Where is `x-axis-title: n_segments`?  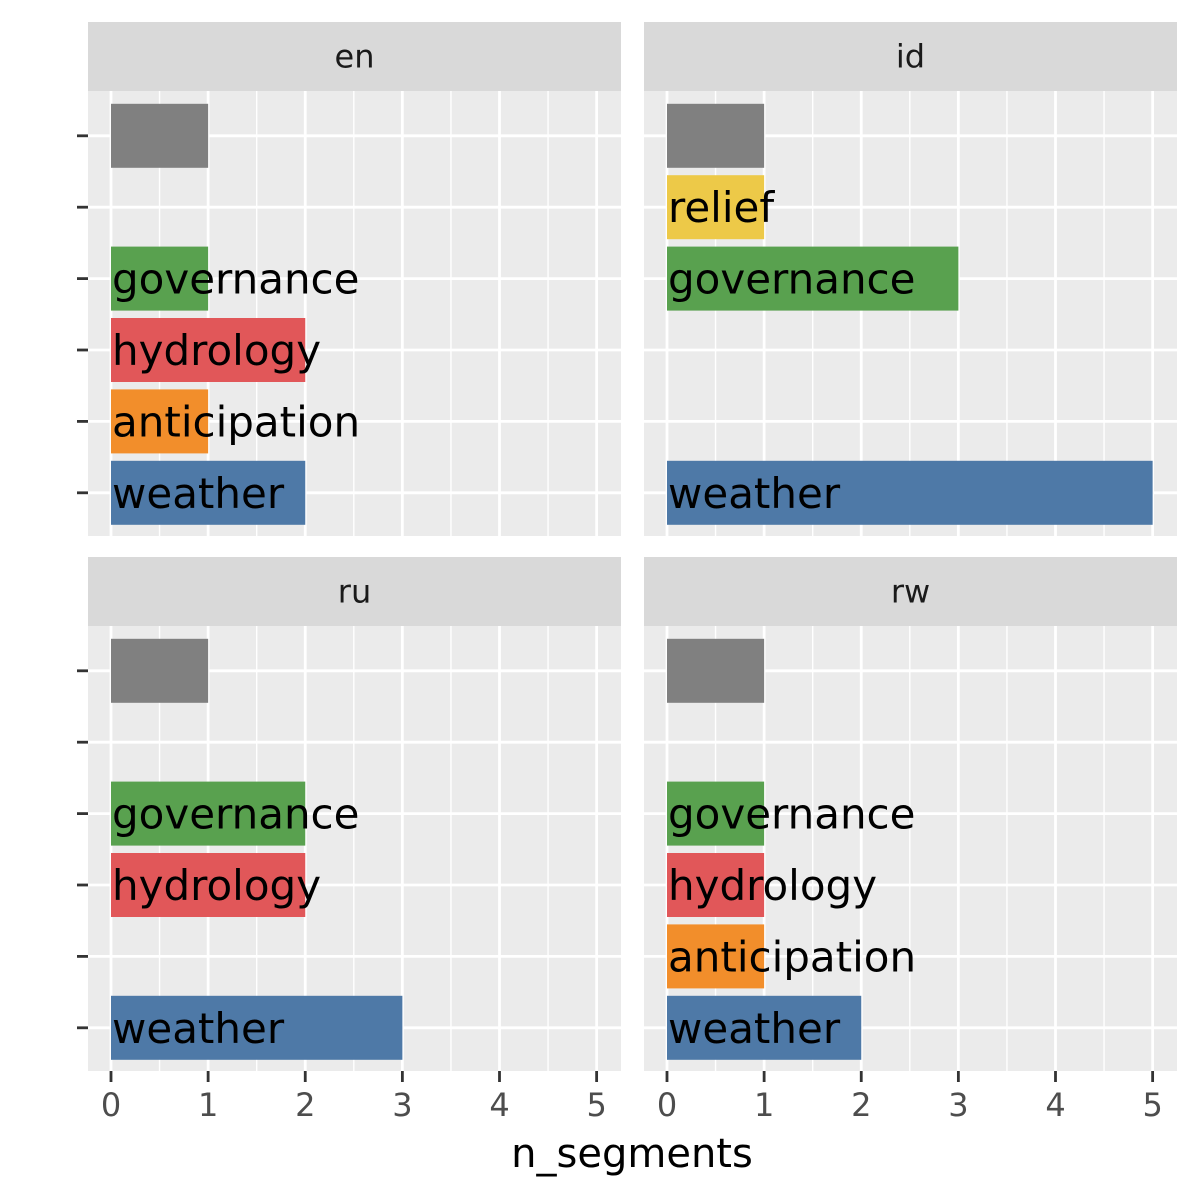
x-axis-title: n_segments is located at coordinates (632, 1154).